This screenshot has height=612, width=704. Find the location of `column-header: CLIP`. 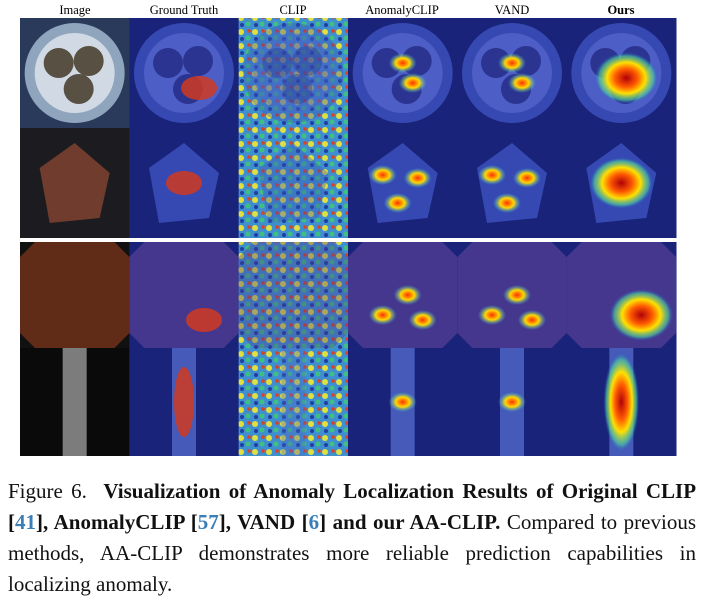

column-header: CLIP is located at coordinates (292, 10).